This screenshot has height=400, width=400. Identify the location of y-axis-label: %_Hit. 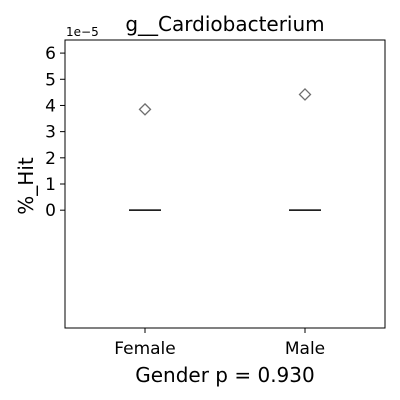
(26, 186).